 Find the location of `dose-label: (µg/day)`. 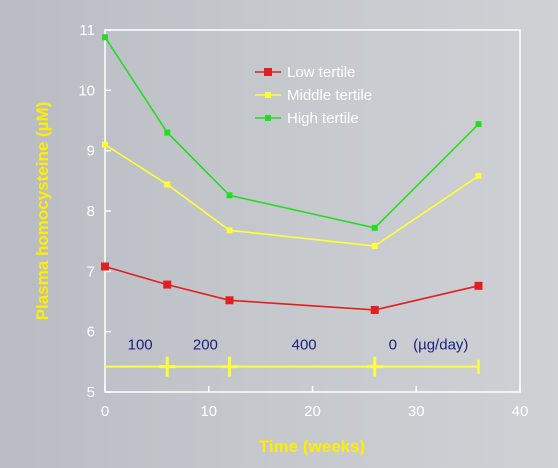

dose-label: (µg/day) is located at coordinates (440, 345).